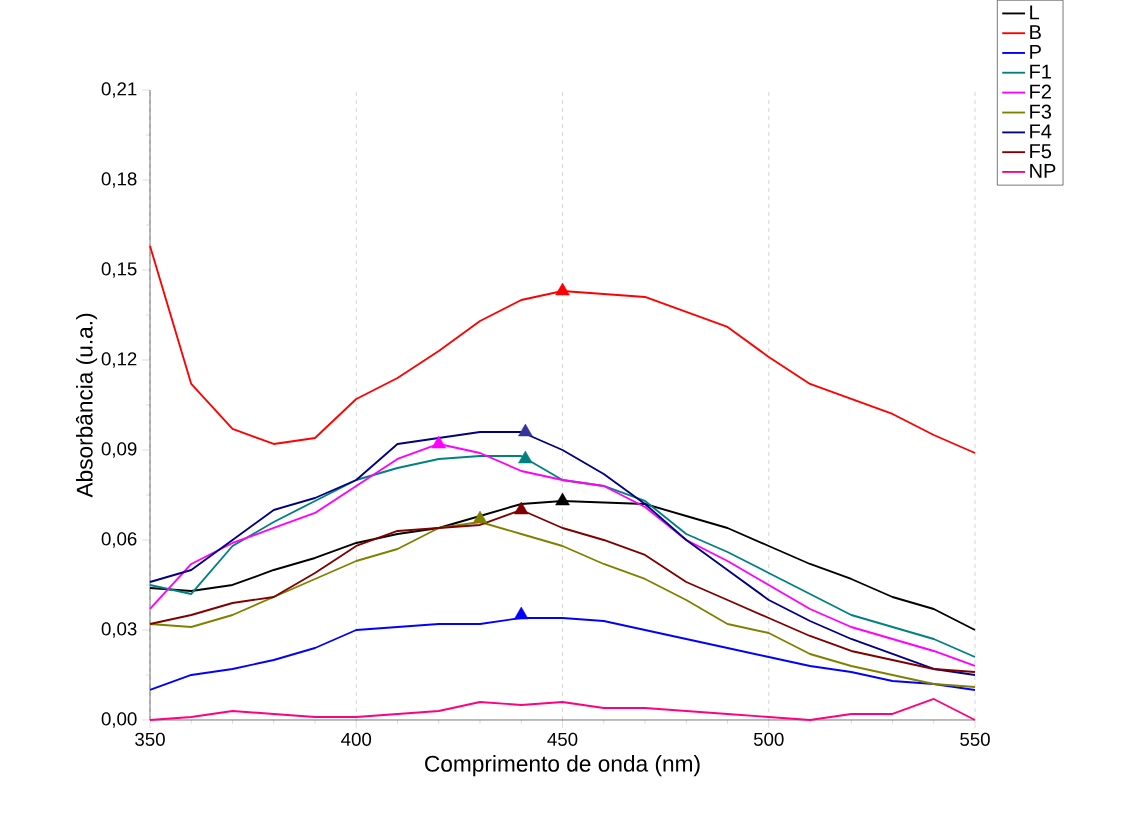 The width and height of the screenshot is (1122, 816). I want to click on y-tick-label: 0,18, so click(119, 180).